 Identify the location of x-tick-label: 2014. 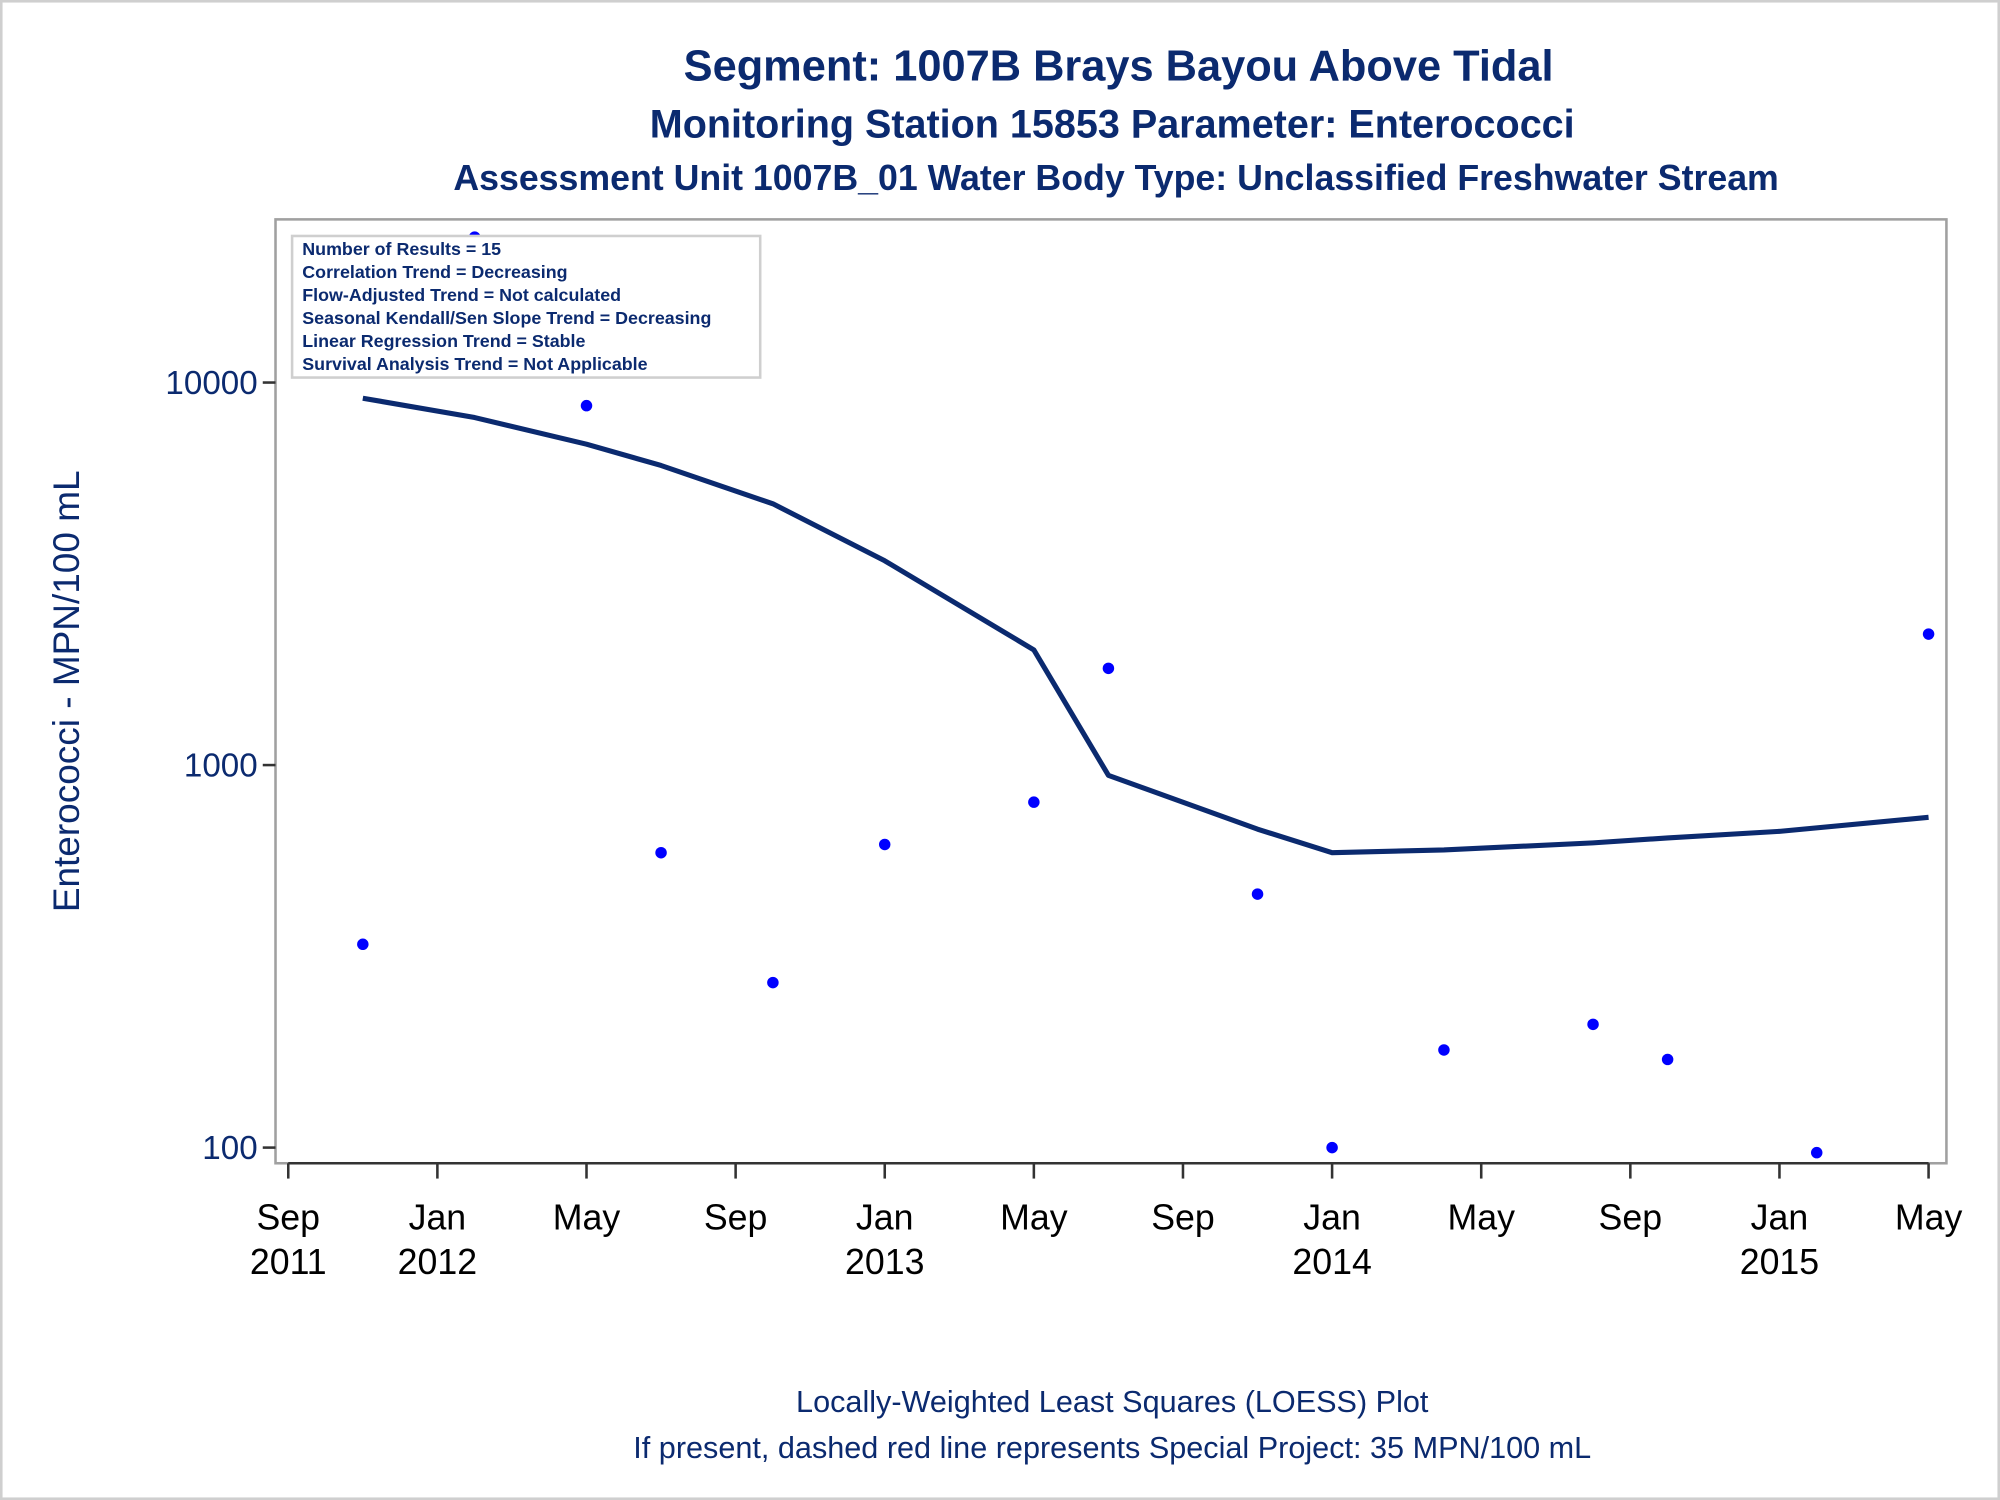
(1331, 1262).